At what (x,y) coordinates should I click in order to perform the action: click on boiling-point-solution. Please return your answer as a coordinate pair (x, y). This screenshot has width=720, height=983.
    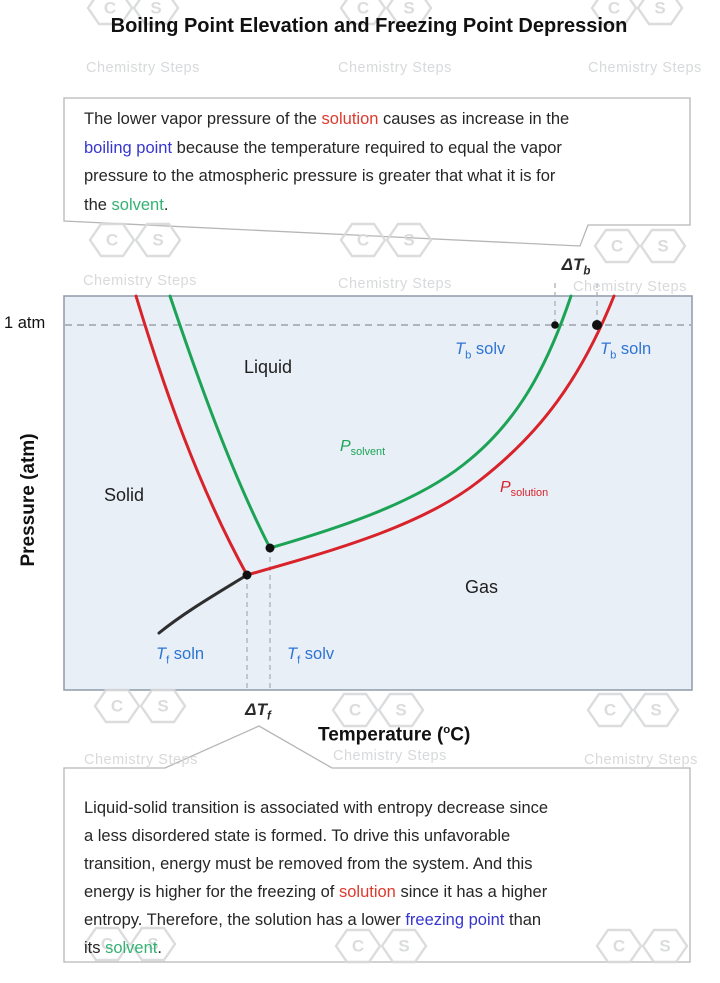
    Looking at the image, I should click on (597, 325).